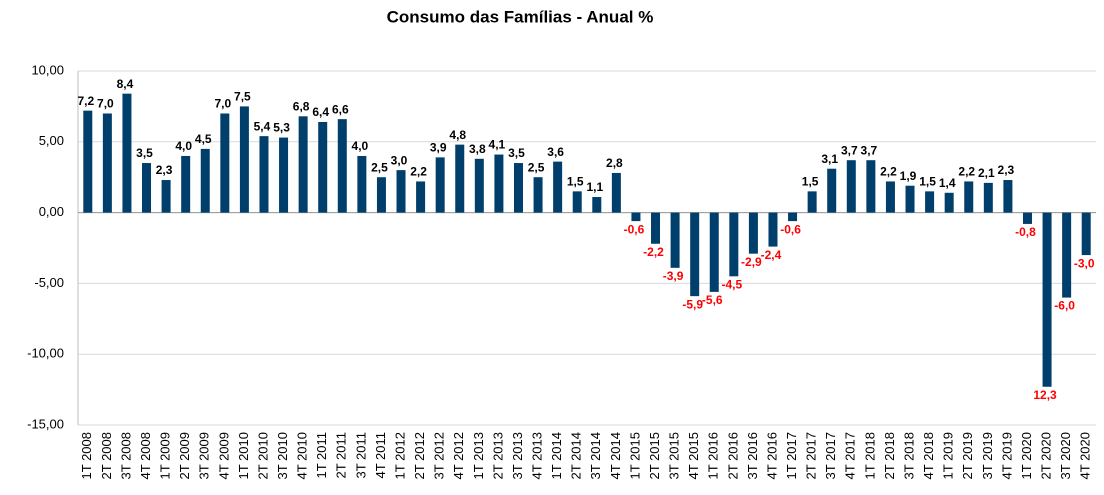  Describe the element at coordinates (1025, 232) in the screenshot. I see `value-label: -0,8` at that location.